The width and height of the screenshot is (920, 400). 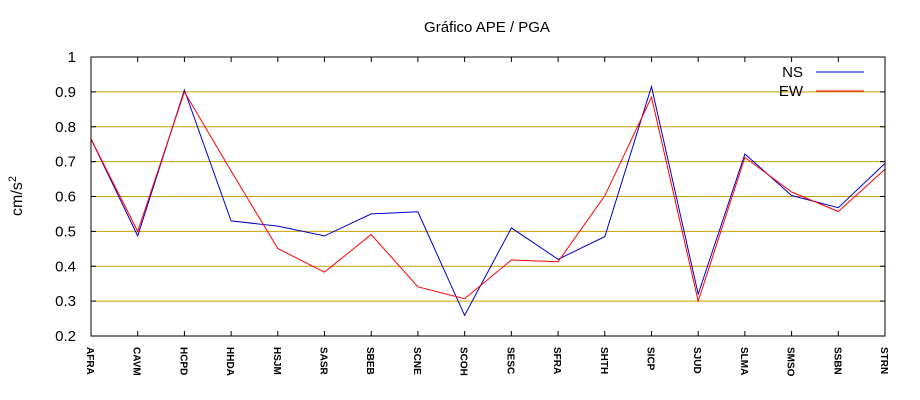 What do you see at coordinates (416, 361) in the screenshot?
I see `x-tick-label: SCNE` at bounding box center [416, 361].